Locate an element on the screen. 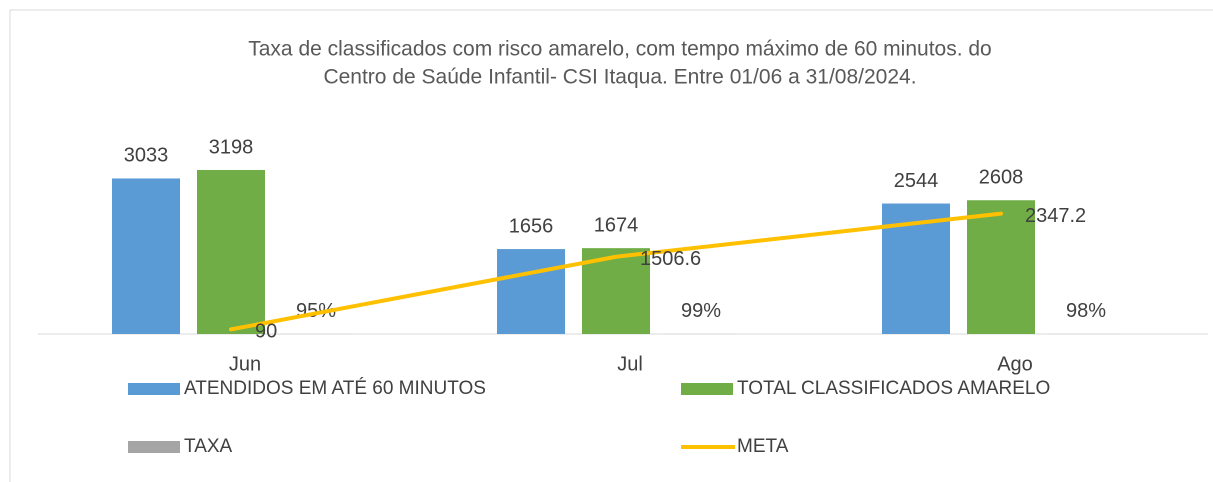 This screenshot has width=1213, height=482. data-label: 3033 is located at coordinates (146, 156).